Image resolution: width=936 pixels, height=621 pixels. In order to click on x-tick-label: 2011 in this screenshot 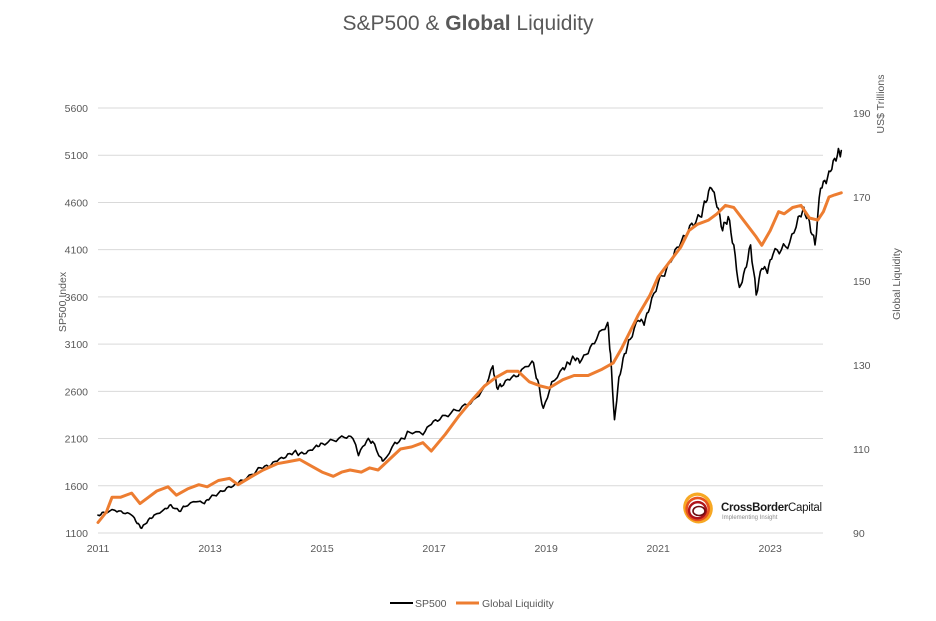, I will do `click(98, 549)`.